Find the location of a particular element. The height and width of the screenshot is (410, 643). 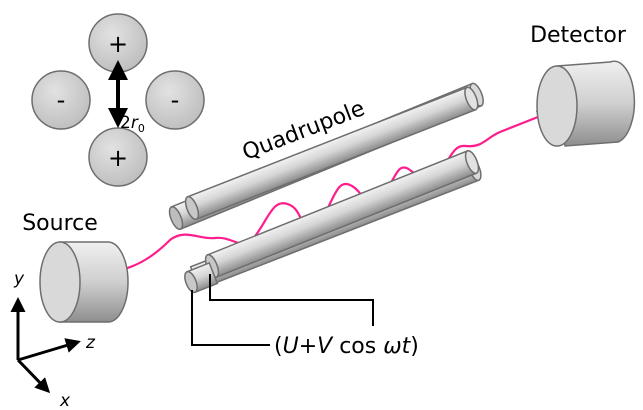

x-axis-label: x is located at coordinates (65, 400).